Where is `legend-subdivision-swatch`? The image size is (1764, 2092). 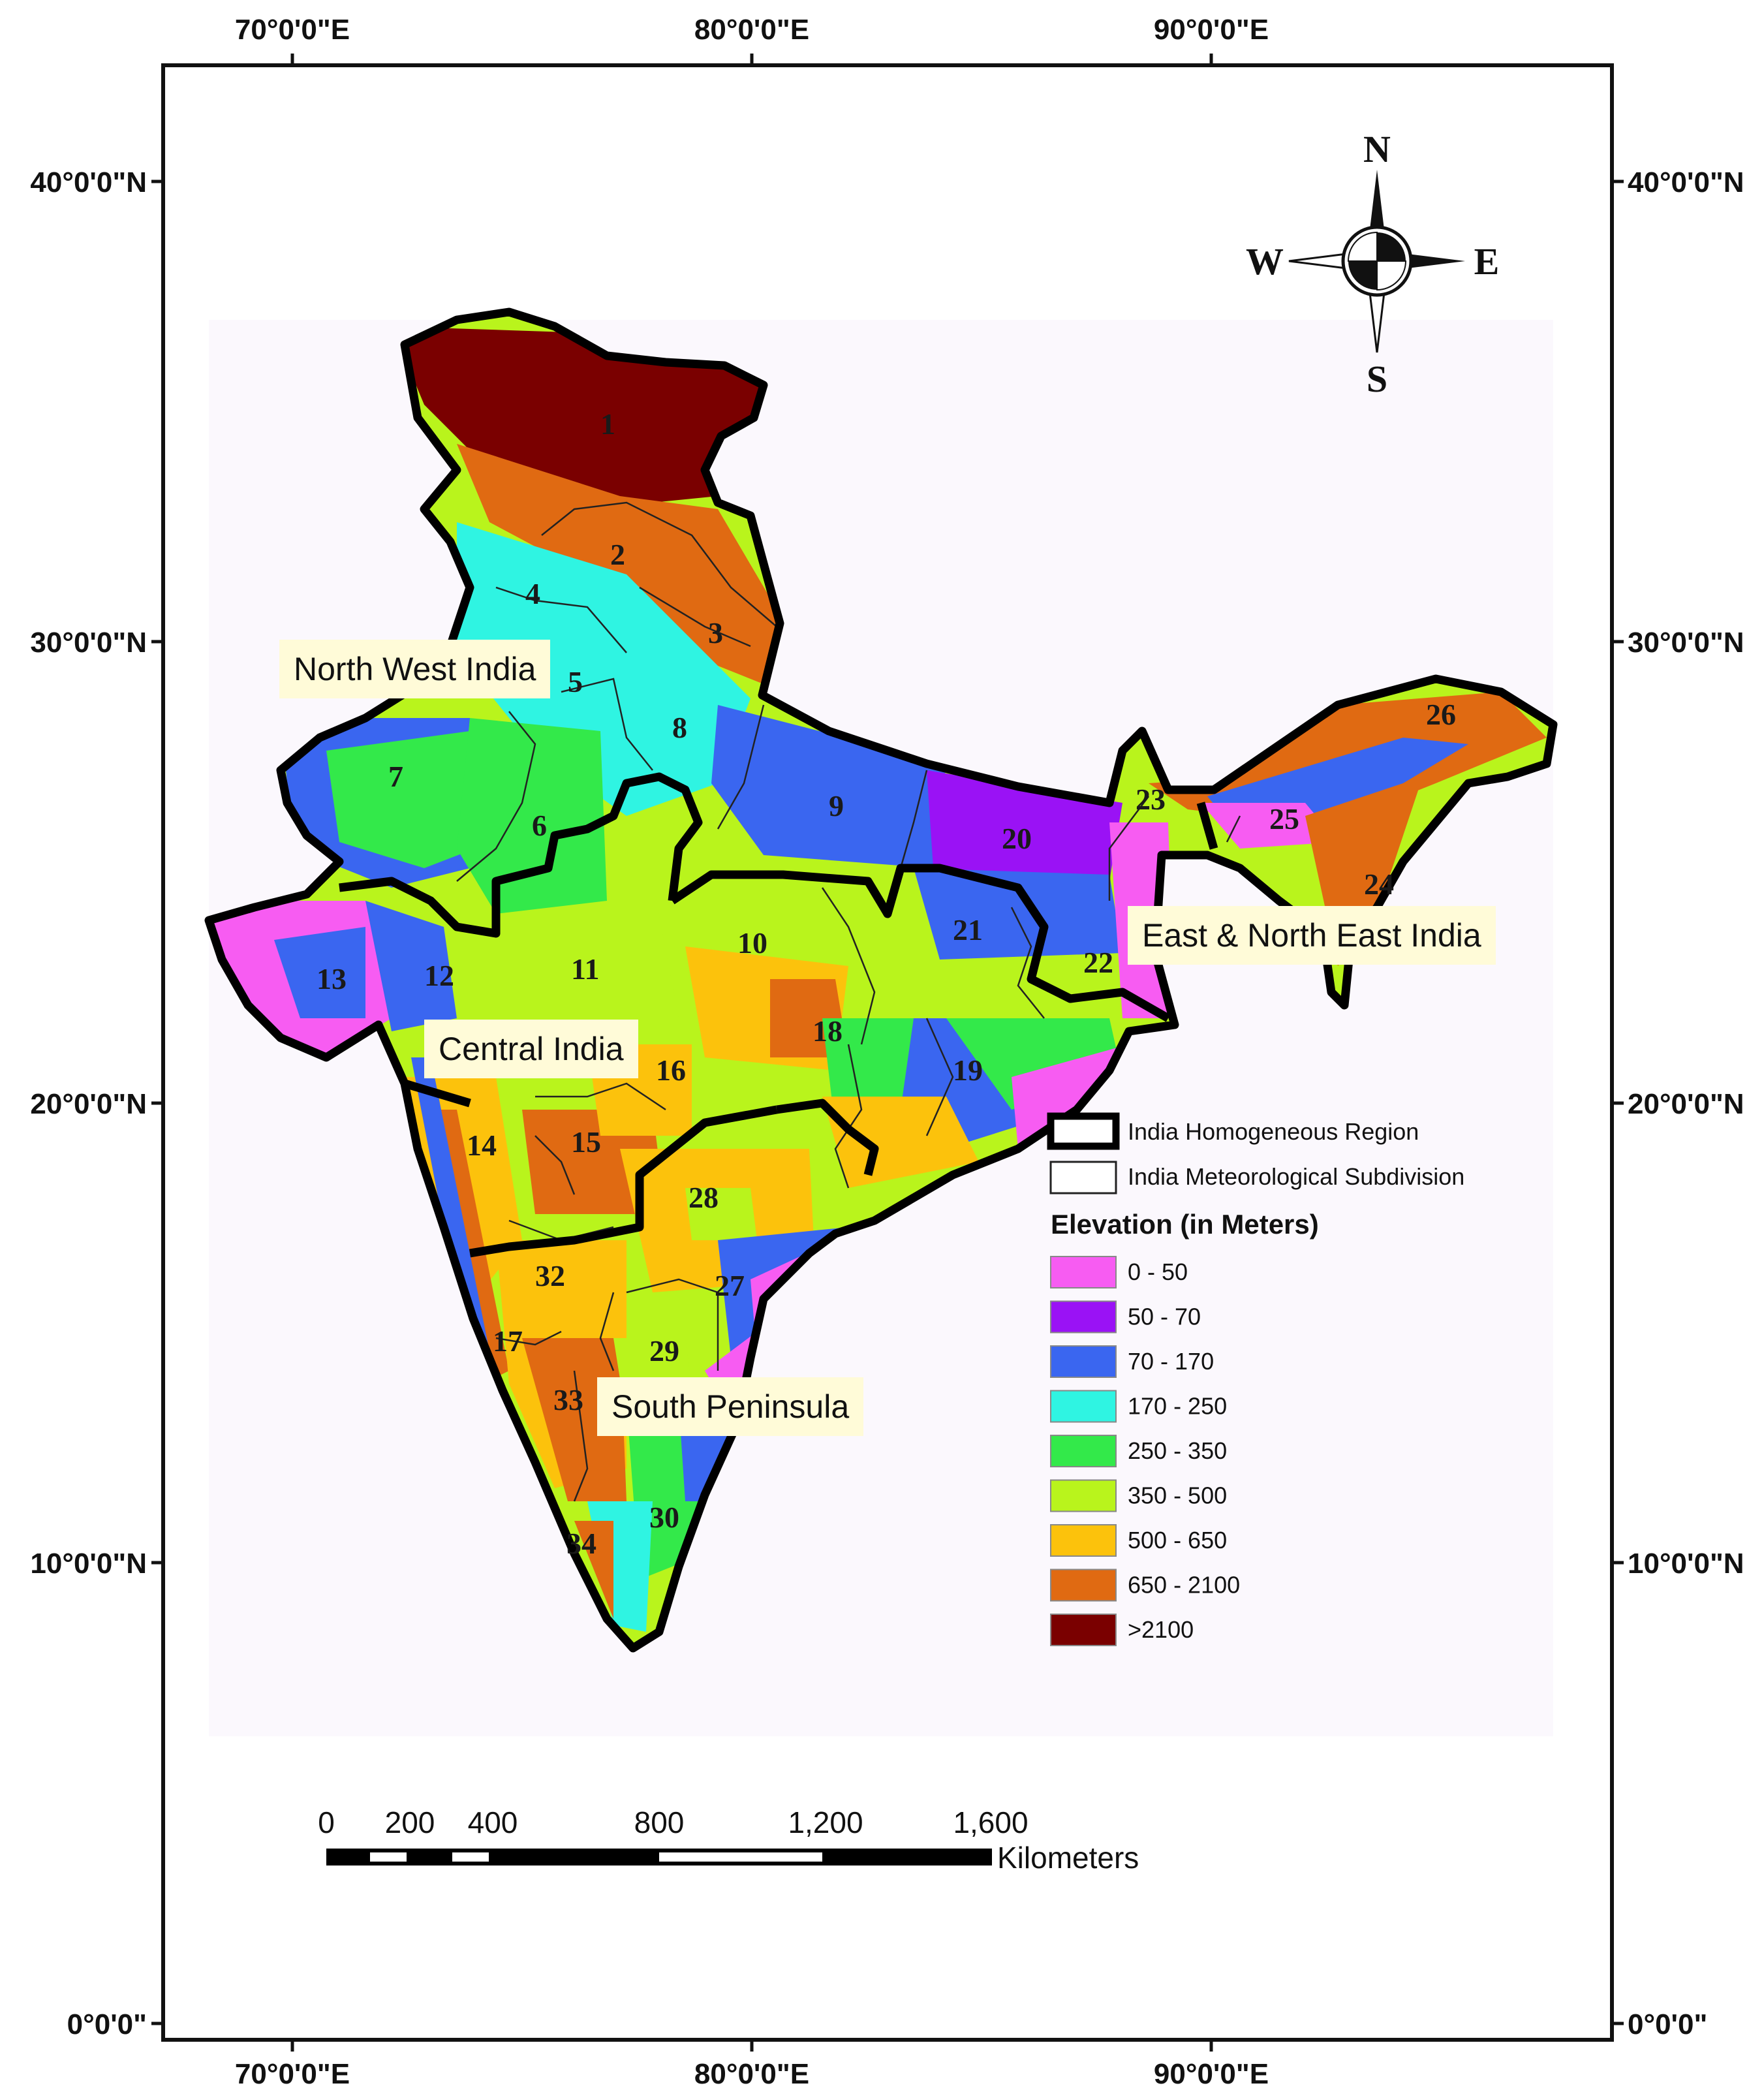
legend-subdivision-swatch is located at coordinates (1083, 1177).